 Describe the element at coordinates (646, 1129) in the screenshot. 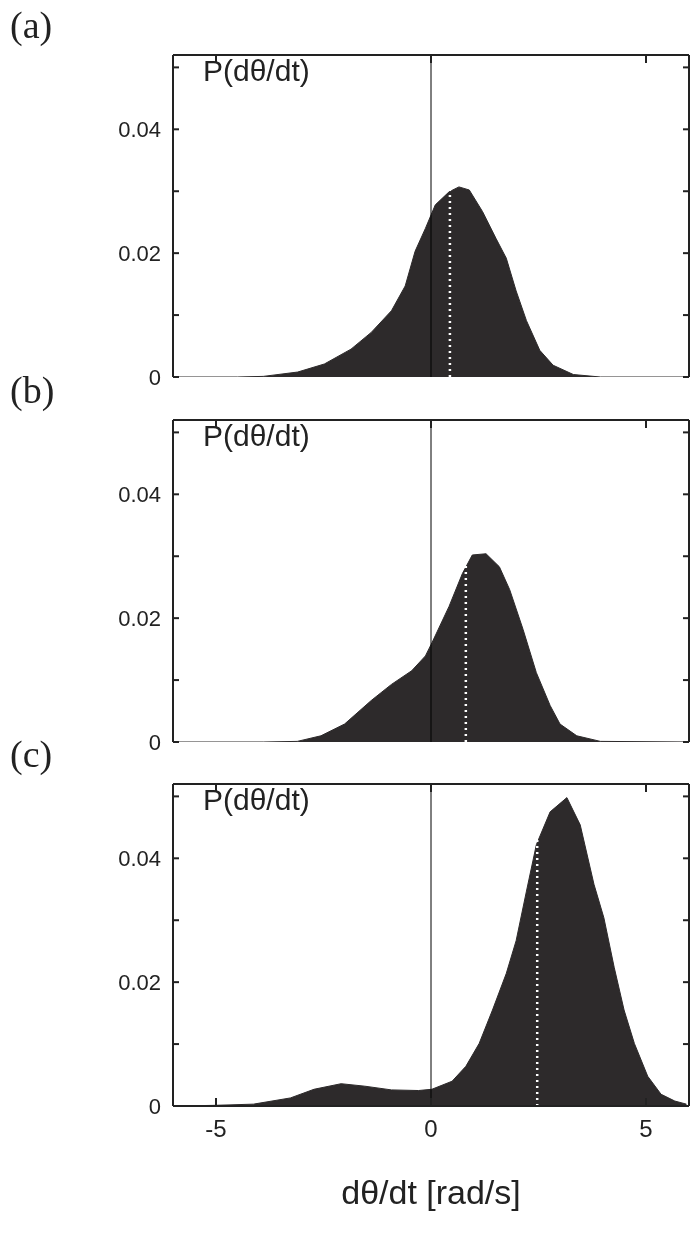

I see `x-tick-label: 5` at that location.